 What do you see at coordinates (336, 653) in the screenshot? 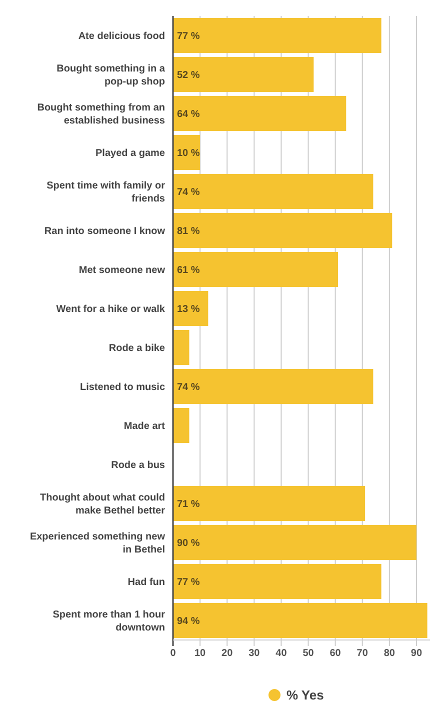
I see `x-tick-label: 60` at bounding box center [336, 653].